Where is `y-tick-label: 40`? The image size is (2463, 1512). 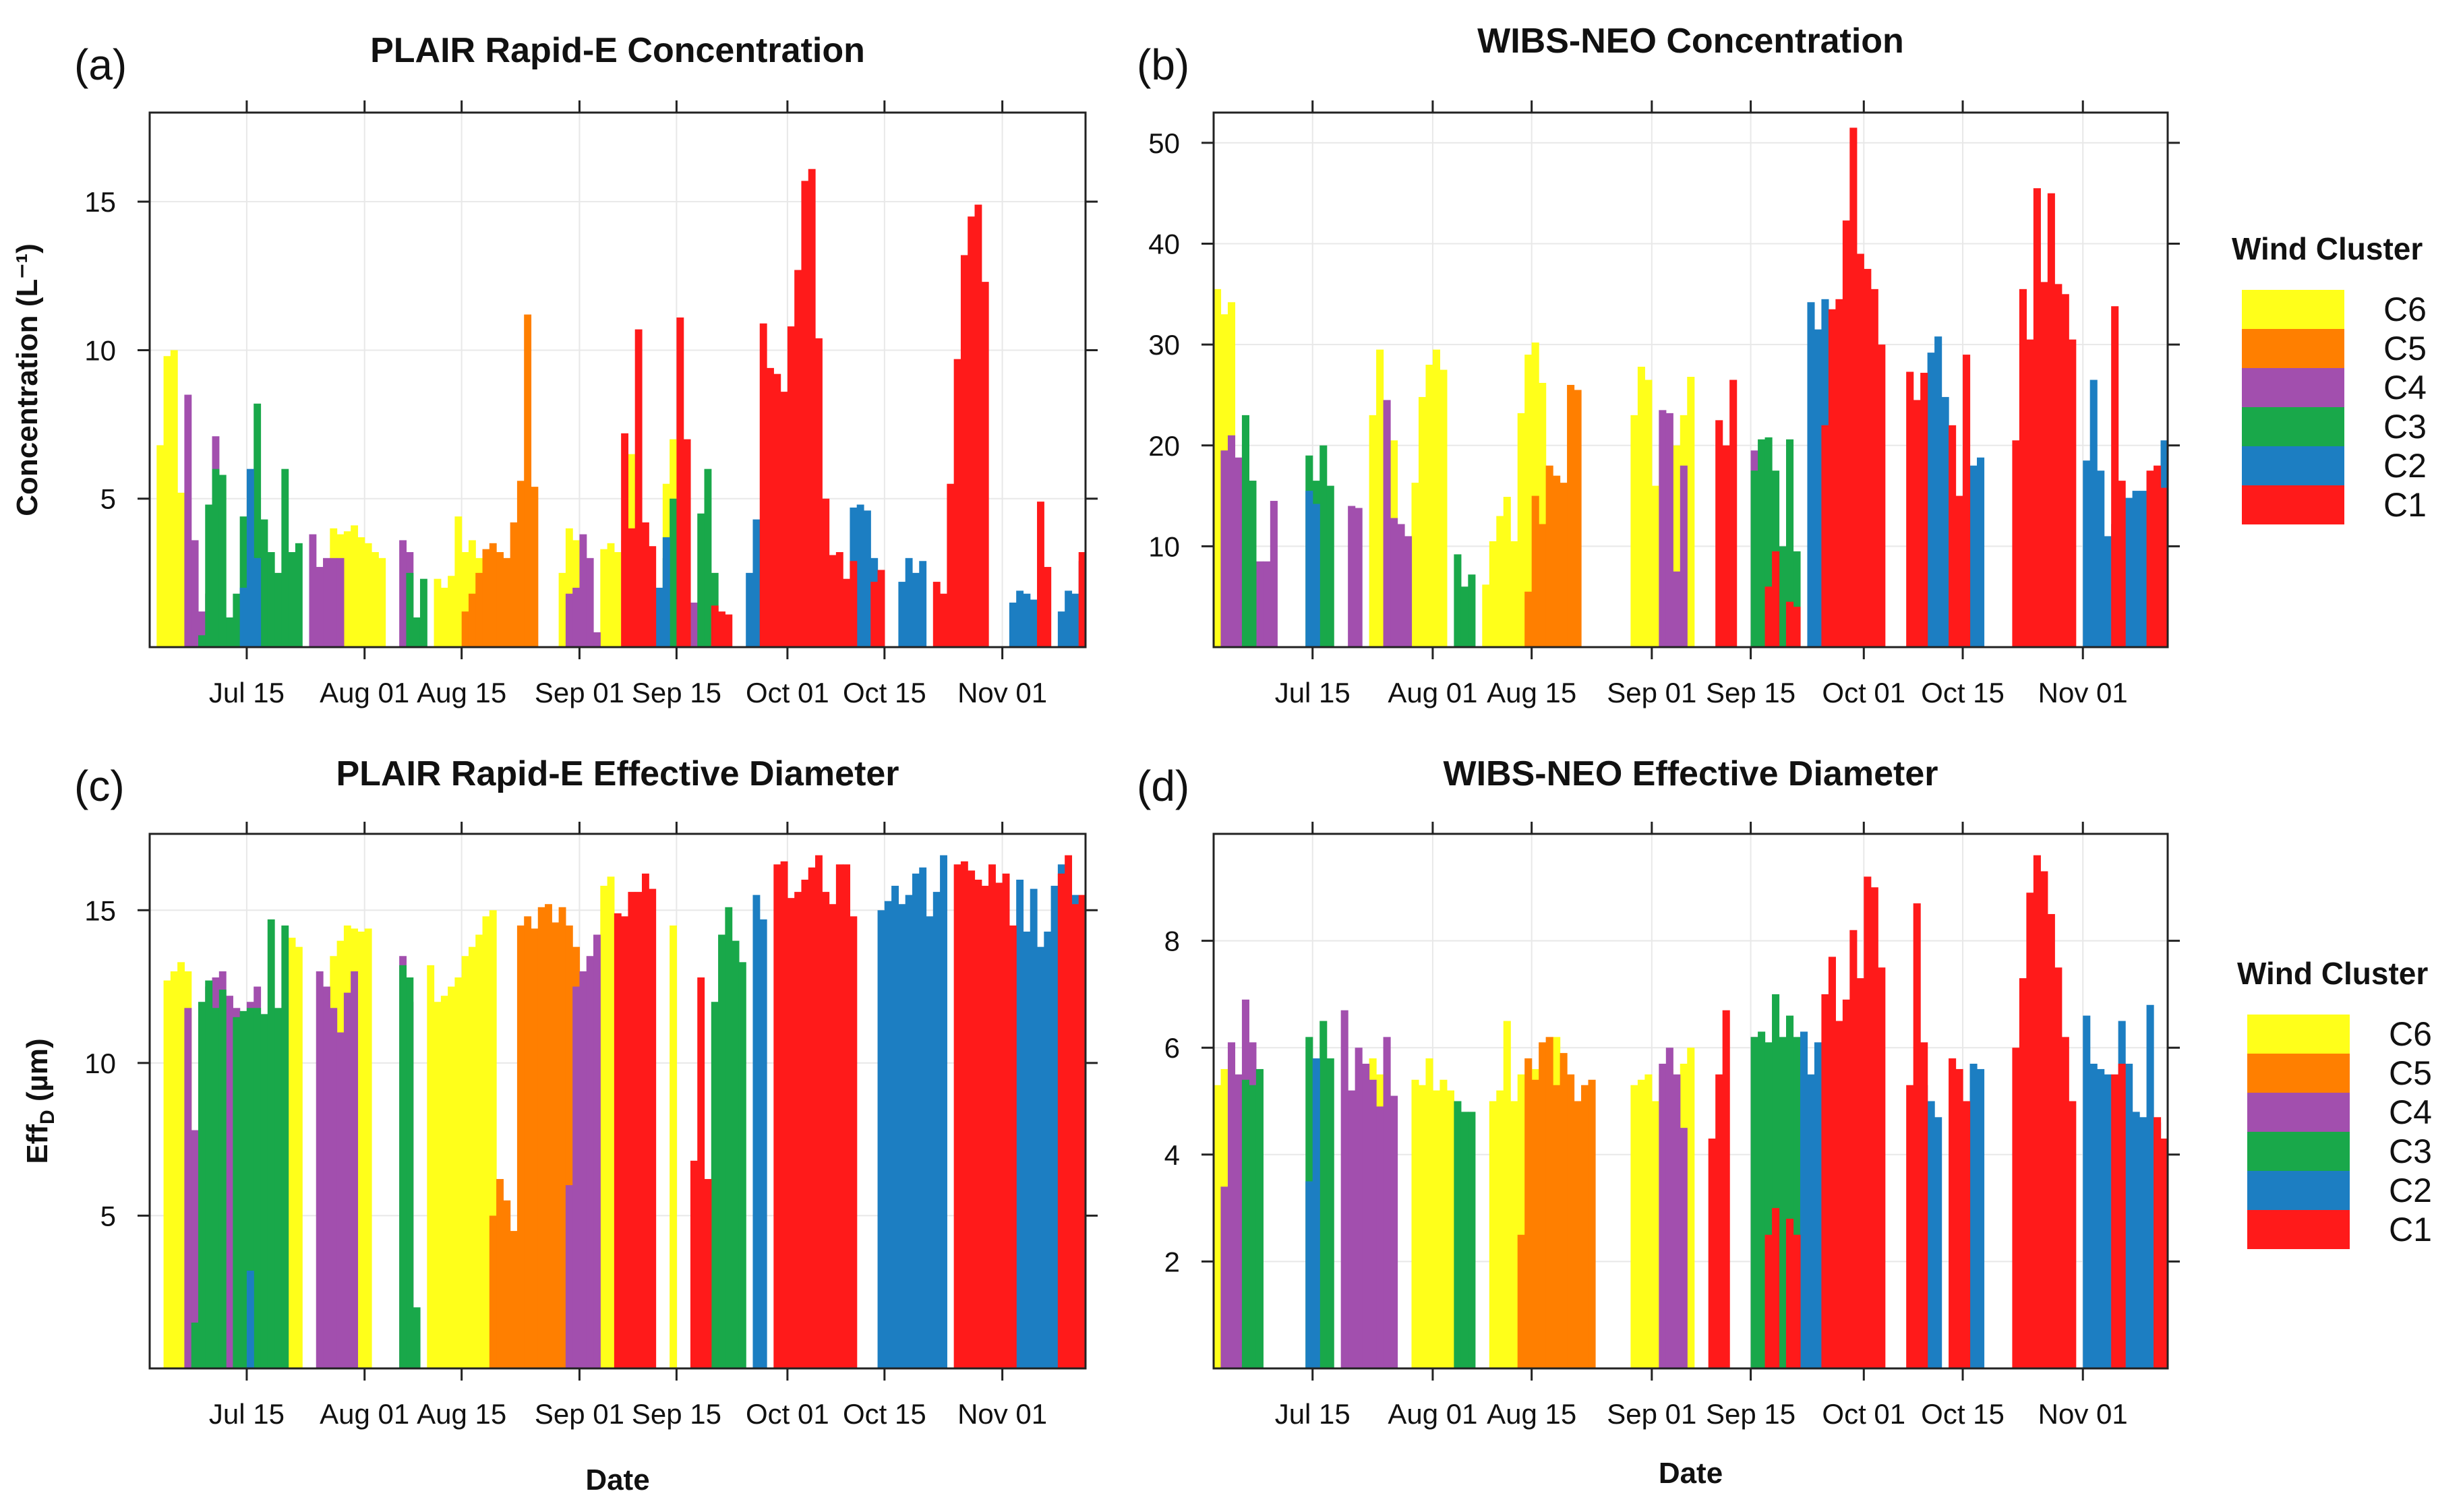 y-tick-label: 40 is located at coordinates (1164, 244).